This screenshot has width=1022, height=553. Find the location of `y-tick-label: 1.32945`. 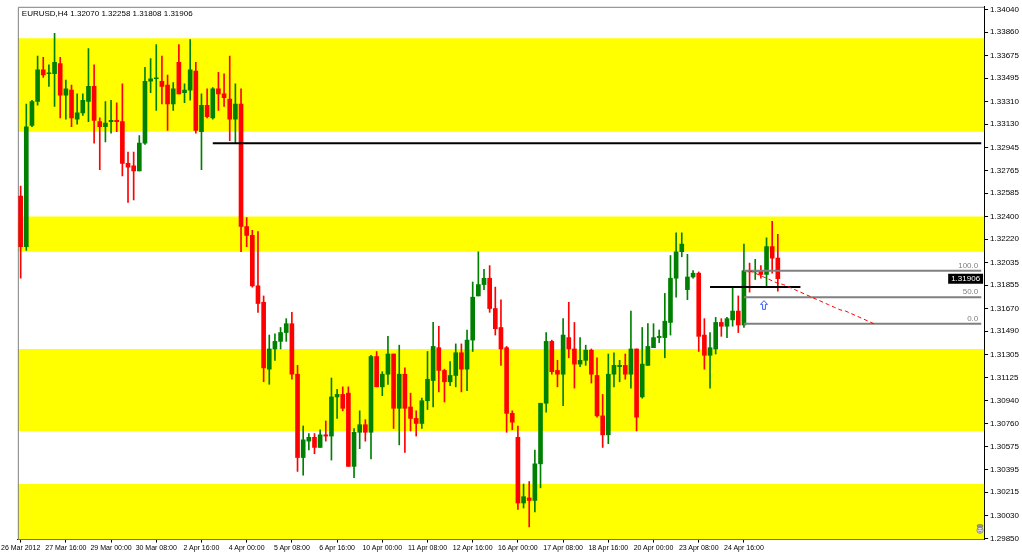

y-tick-label: 1.32945 is located at coordinates (1005, 147).